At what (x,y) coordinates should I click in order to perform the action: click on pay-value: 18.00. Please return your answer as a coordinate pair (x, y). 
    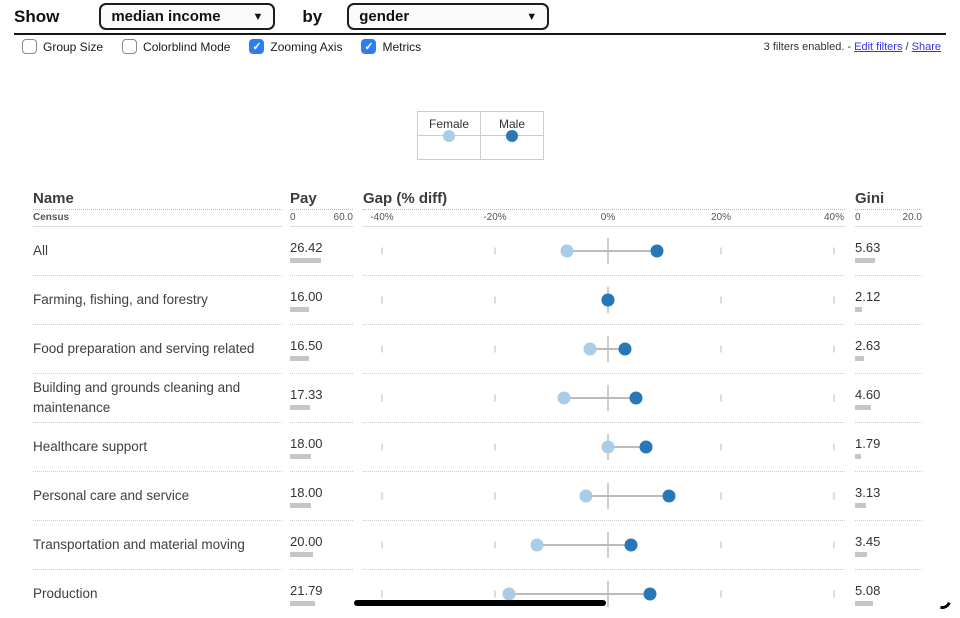
    Looking at the image, I should click on (306, 443).